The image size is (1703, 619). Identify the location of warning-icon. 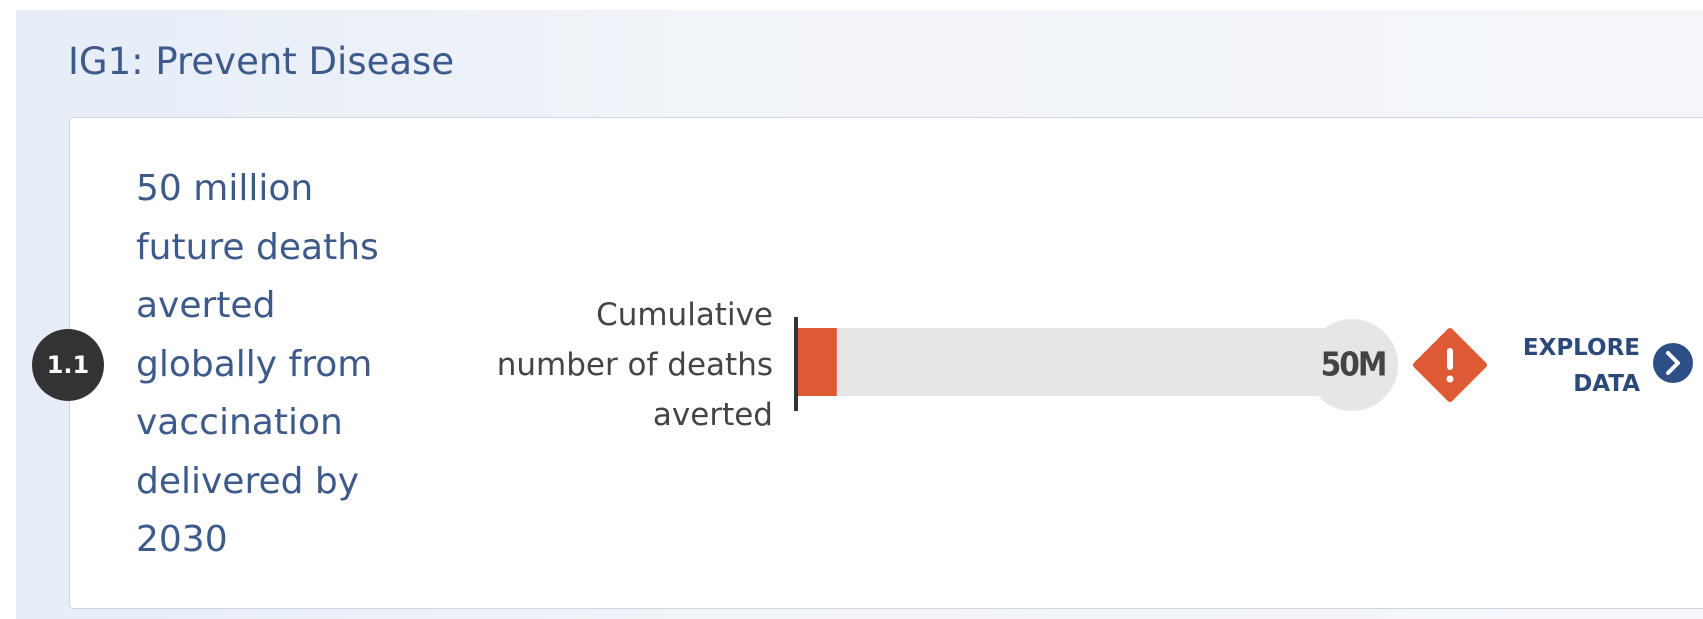
(1450, 365).